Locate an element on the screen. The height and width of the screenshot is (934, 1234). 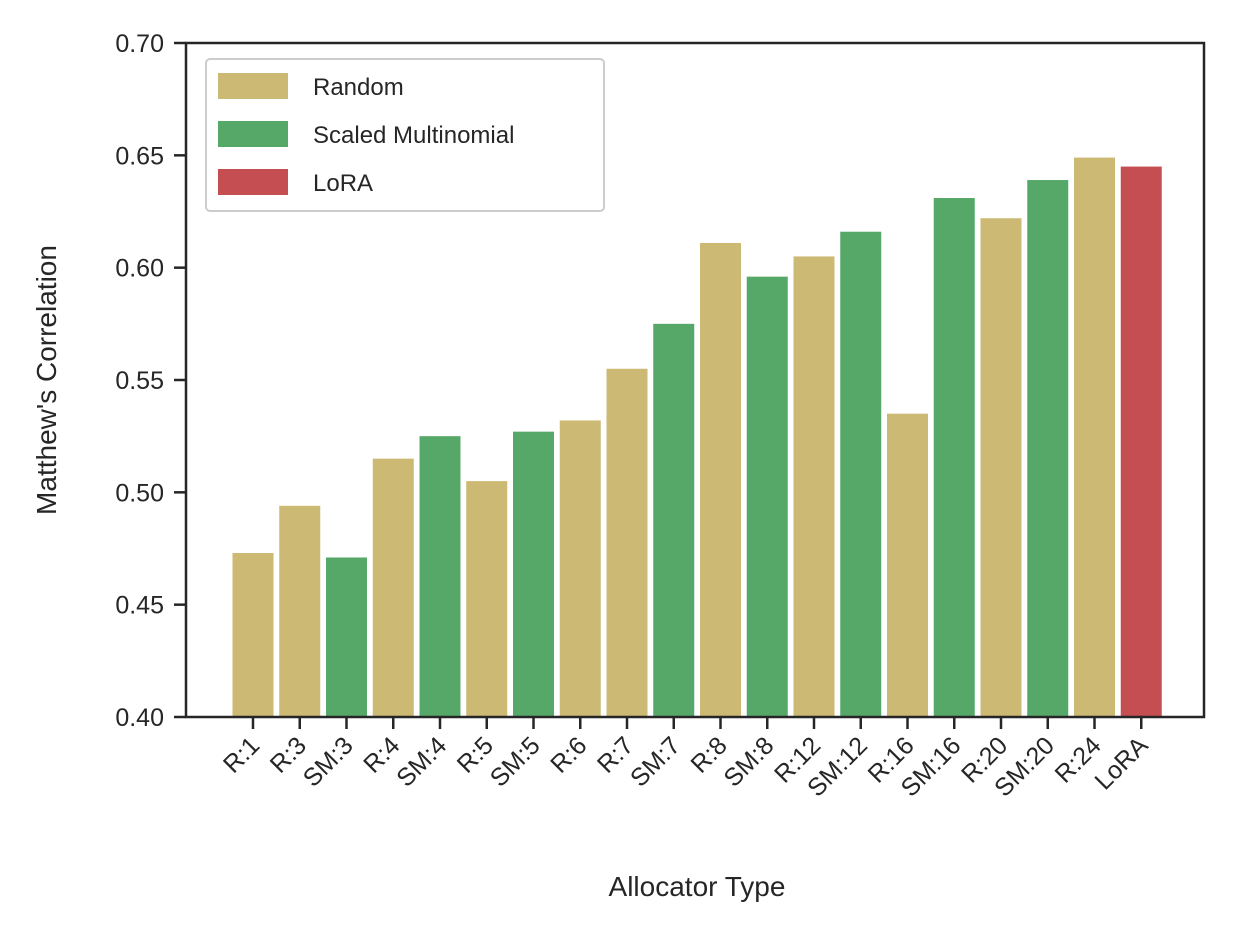
y-tick-label: 0.60 is located at coordinates (139, 269).